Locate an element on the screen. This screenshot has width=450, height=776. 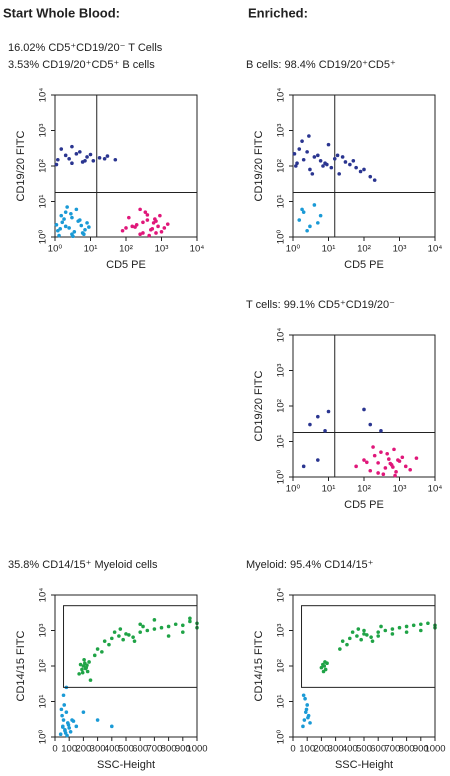
annotation: T cells: 99.1% CD5⁺CD19/20⁻ is located at coordinates (320, 305).